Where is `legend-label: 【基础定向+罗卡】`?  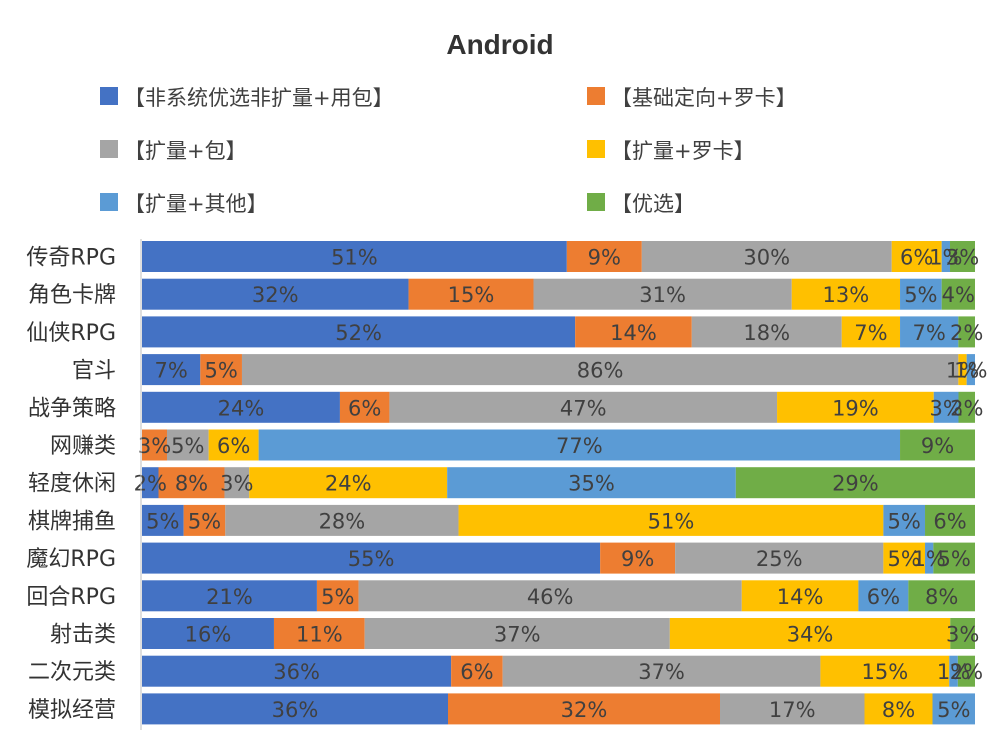
legend-label: 【基础定向+罗卡】 is located at coordinates (704, 98).